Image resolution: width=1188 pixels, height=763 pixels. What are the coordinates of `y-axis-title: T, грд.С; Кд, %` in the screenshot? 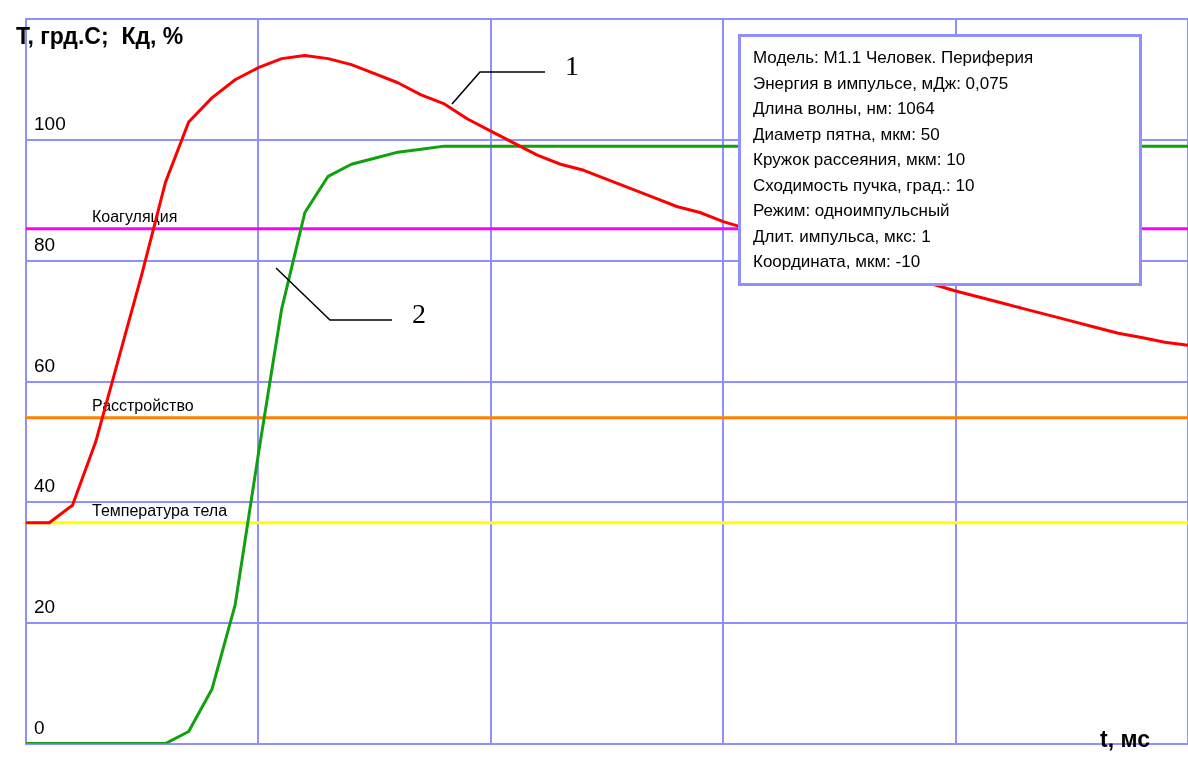 It's located at (100, 35).